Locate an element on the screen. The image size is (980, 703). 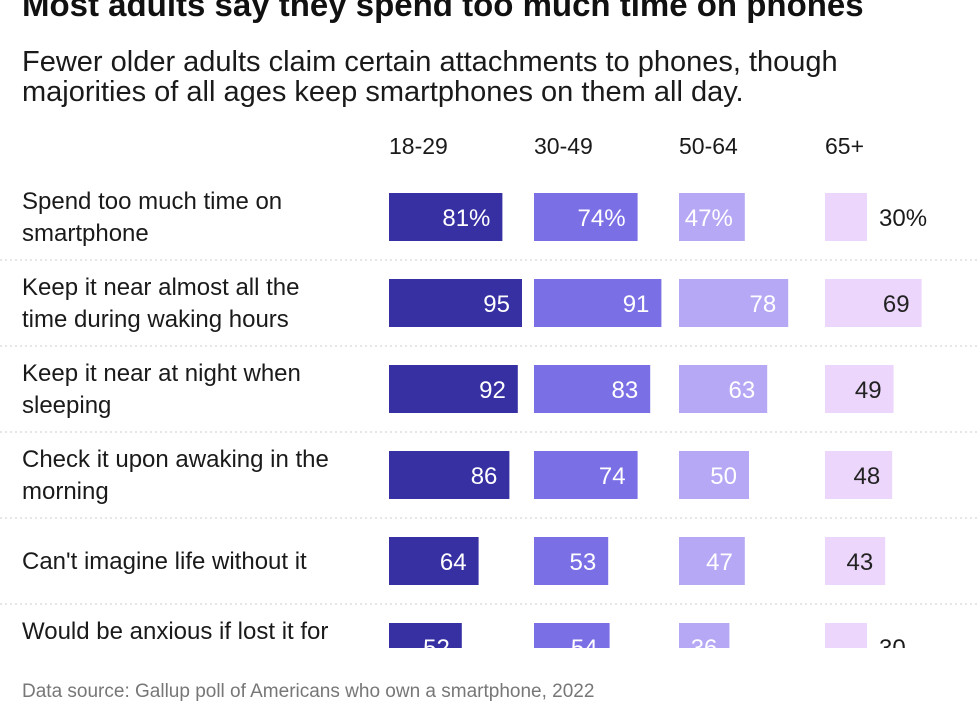
value-label-row4-18-29: 86 is located at coordinates (484, 476).